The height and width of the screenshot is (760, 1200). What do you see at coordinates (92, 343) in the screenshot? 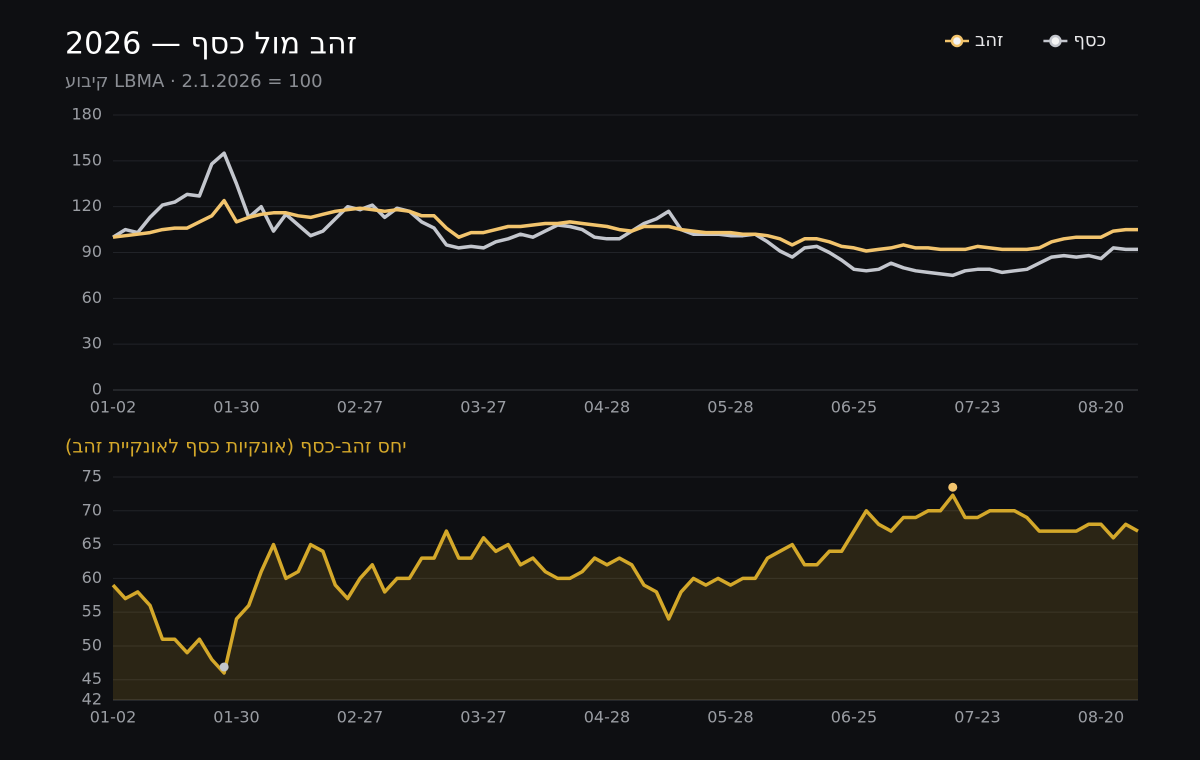
I see `y-tick-label: 30` at bounding box center [92, 343].